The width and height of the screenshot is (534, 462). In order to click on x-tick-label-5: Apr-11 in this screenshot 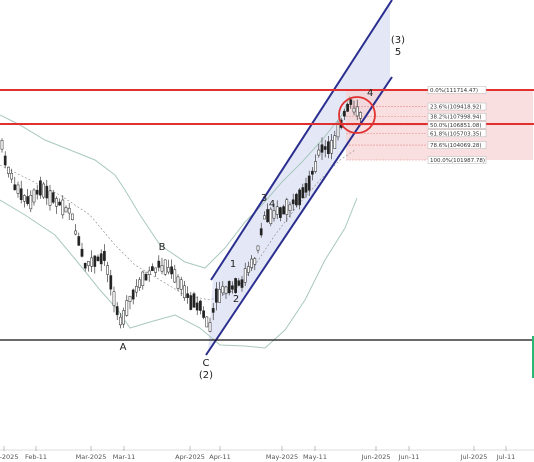, I will do `click(219, 457)`.